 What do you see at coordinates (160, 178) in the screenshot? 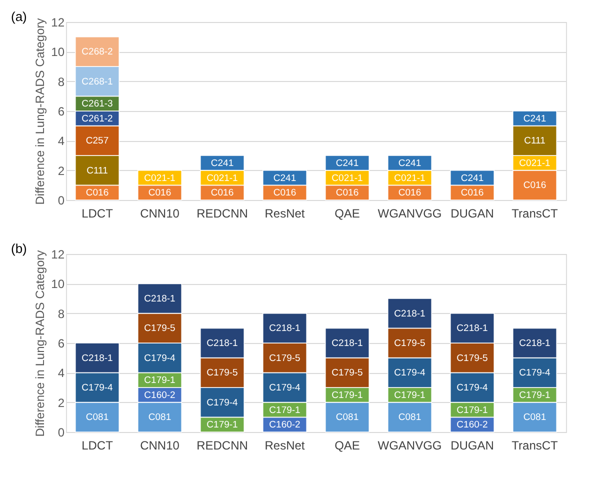
I see `series-label: C021-1` at bounding box center [160, 178].